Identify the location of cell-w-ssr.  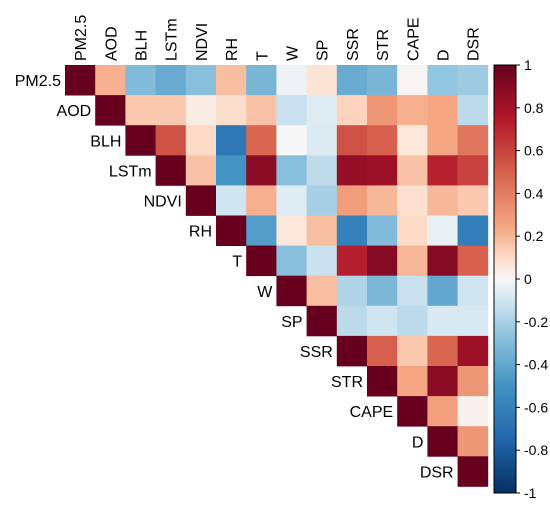
(352, 291).